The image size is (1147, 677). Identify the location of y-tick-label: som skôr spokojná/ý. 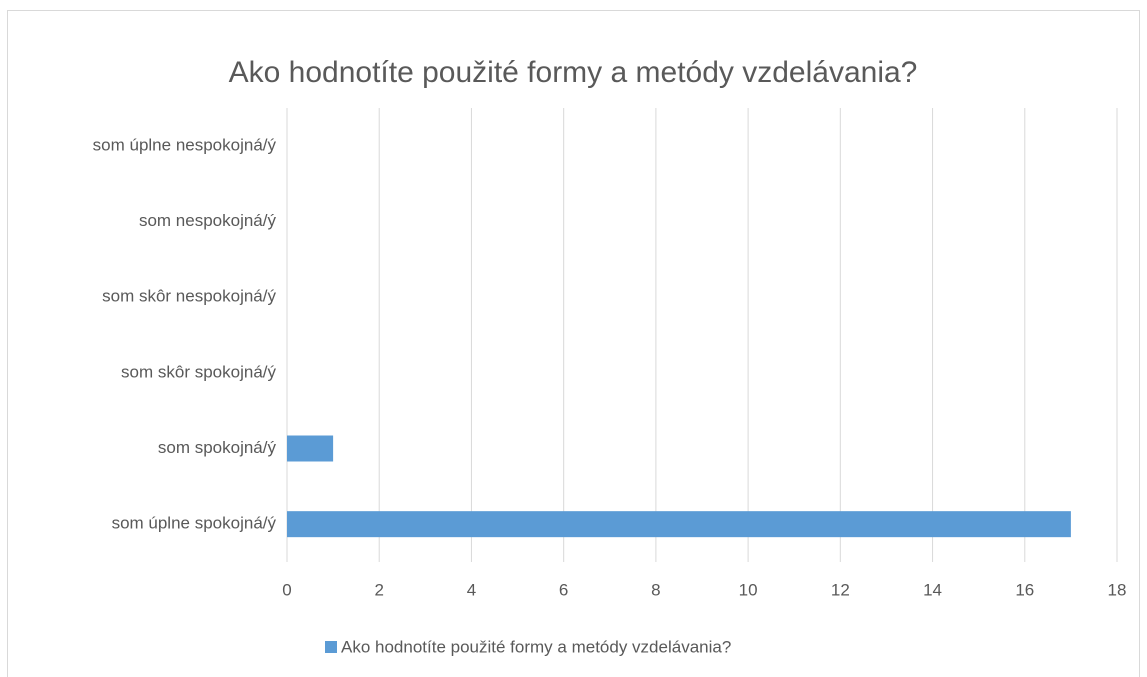
(198, 371).